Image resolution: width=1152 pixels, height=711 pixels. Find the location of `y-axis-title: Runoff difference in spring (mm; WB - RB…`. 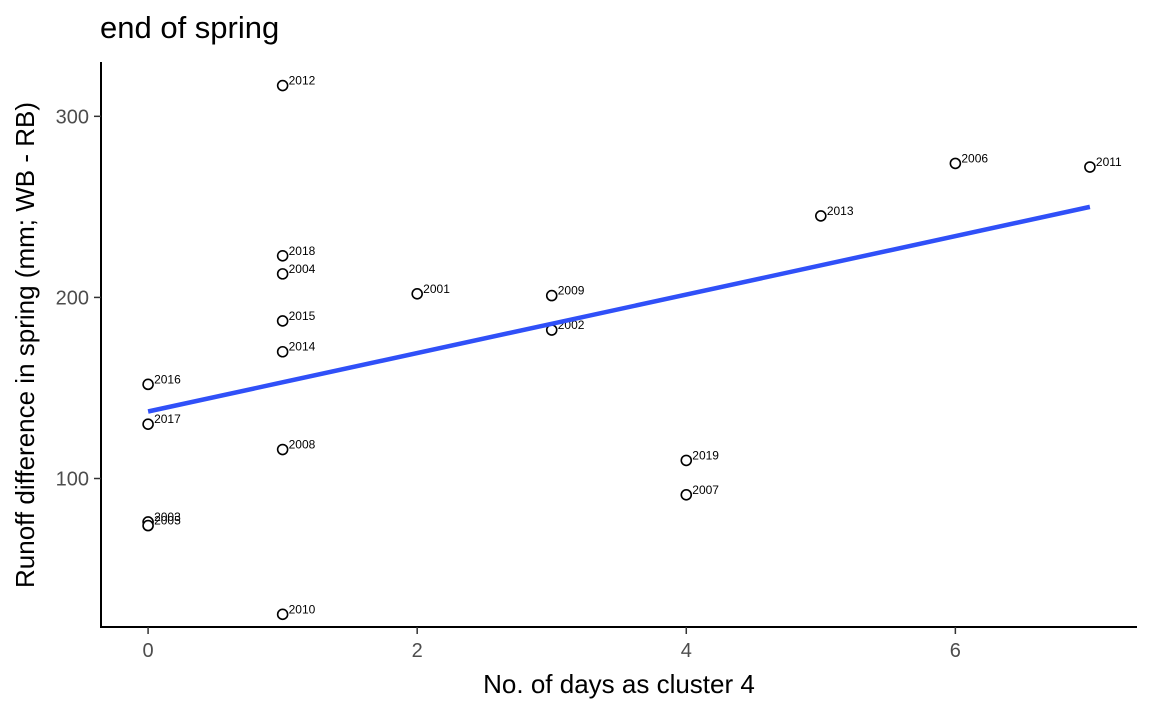

y-axis-title: Runoff difference in spring (mm; WB - RB… is located at coordinates (25, 345).